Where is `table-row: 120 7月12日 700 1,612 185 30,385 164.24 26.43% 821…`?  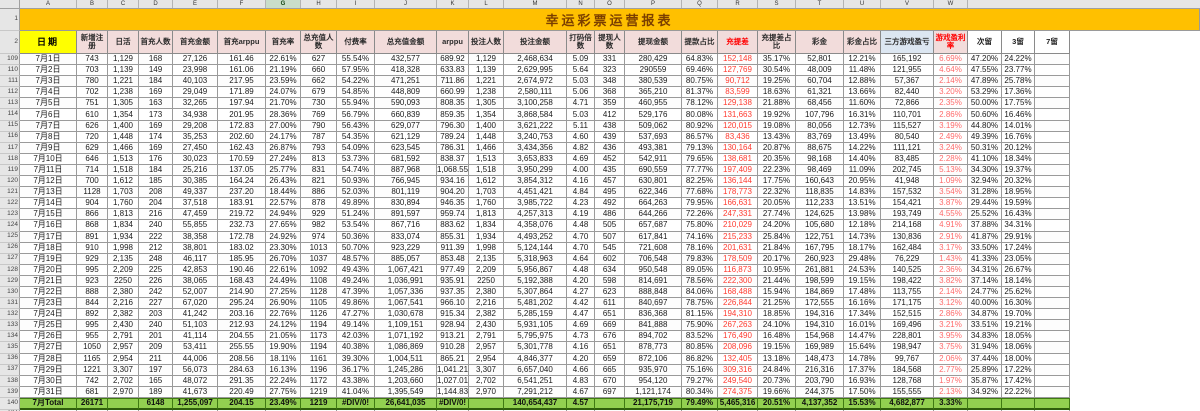 table-row: 120 7月12日 700 1,612 185 30,385 164.24 26.43% 821… is located at coordinates (600, 182).